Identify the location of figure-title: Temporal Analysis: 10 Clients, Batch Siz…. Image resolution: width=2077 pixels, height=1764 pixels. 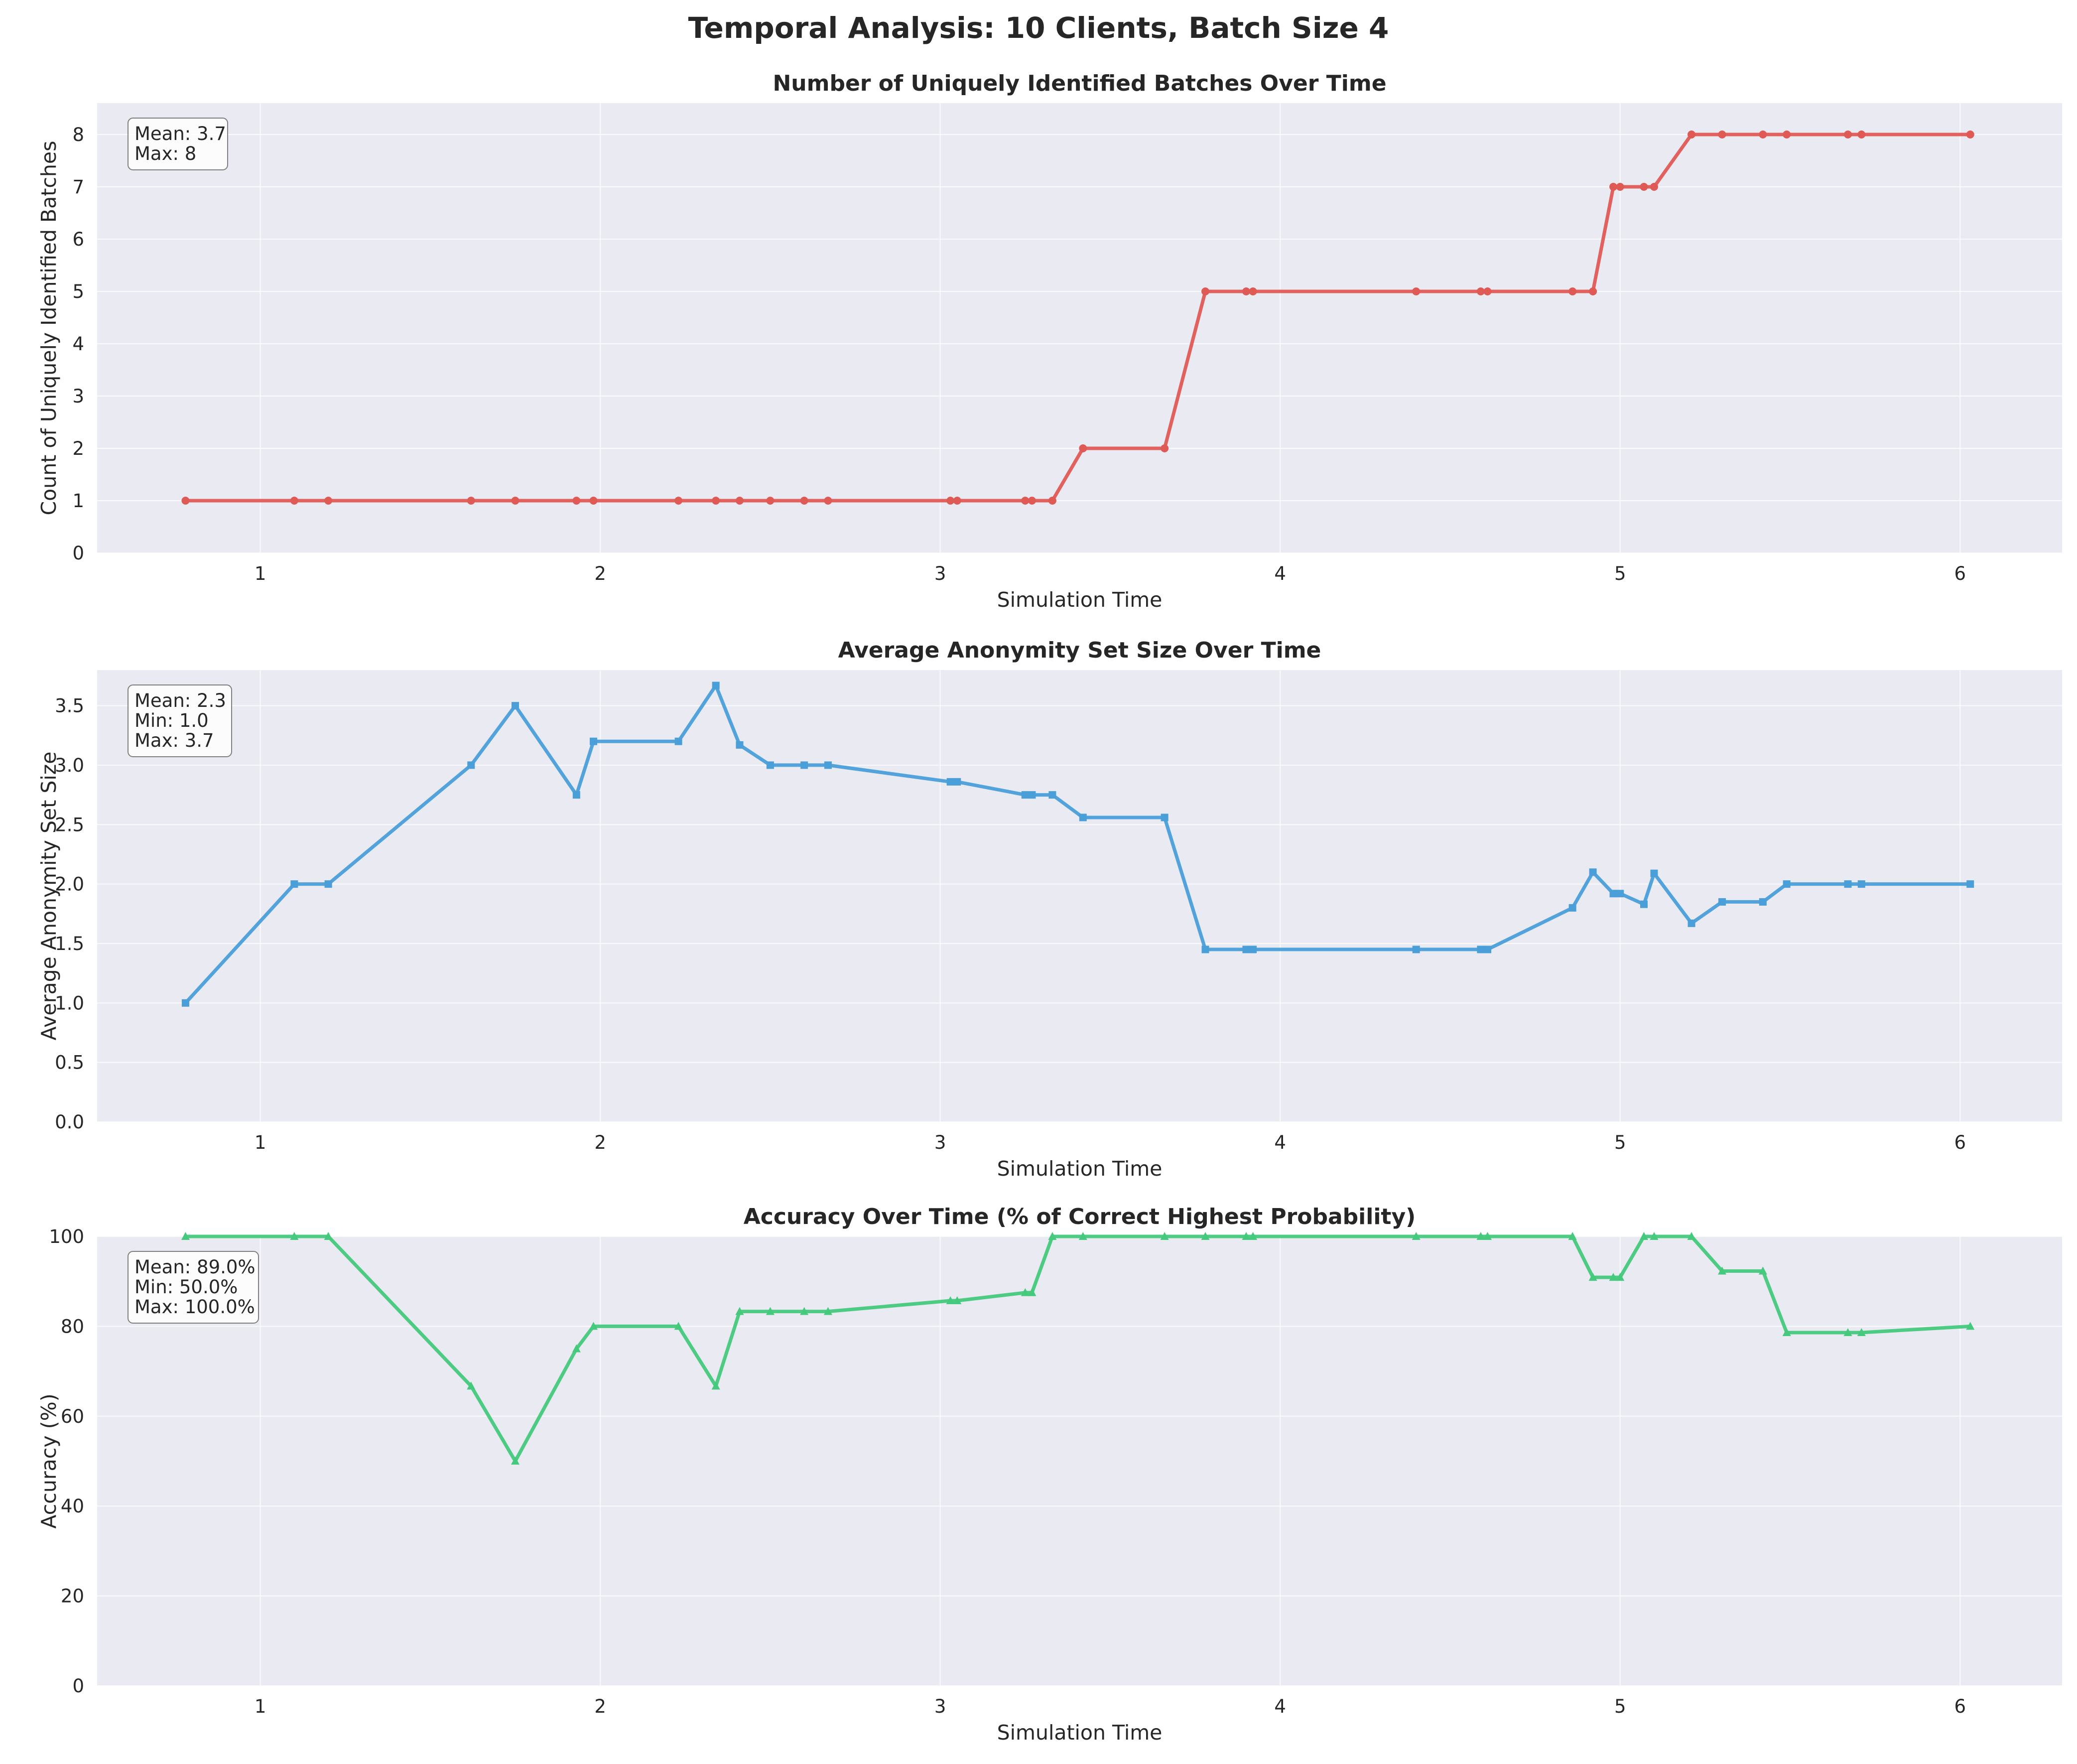
(1038, 28).